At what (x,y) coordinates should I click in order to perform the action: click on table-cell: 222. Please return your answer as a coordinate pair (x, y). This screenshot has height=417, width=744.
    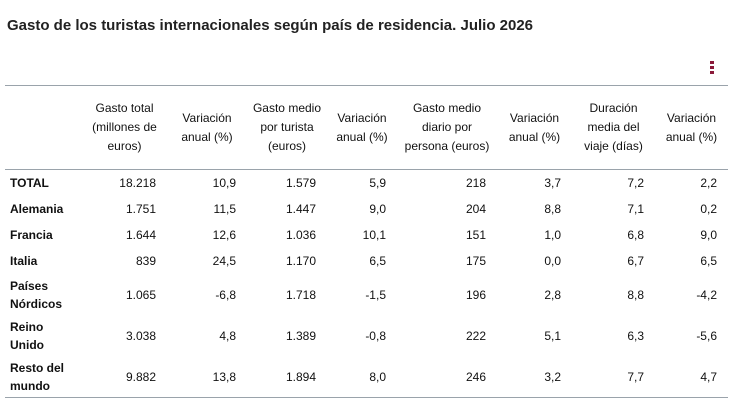
    Looking at the image, I should click on (475, 335).